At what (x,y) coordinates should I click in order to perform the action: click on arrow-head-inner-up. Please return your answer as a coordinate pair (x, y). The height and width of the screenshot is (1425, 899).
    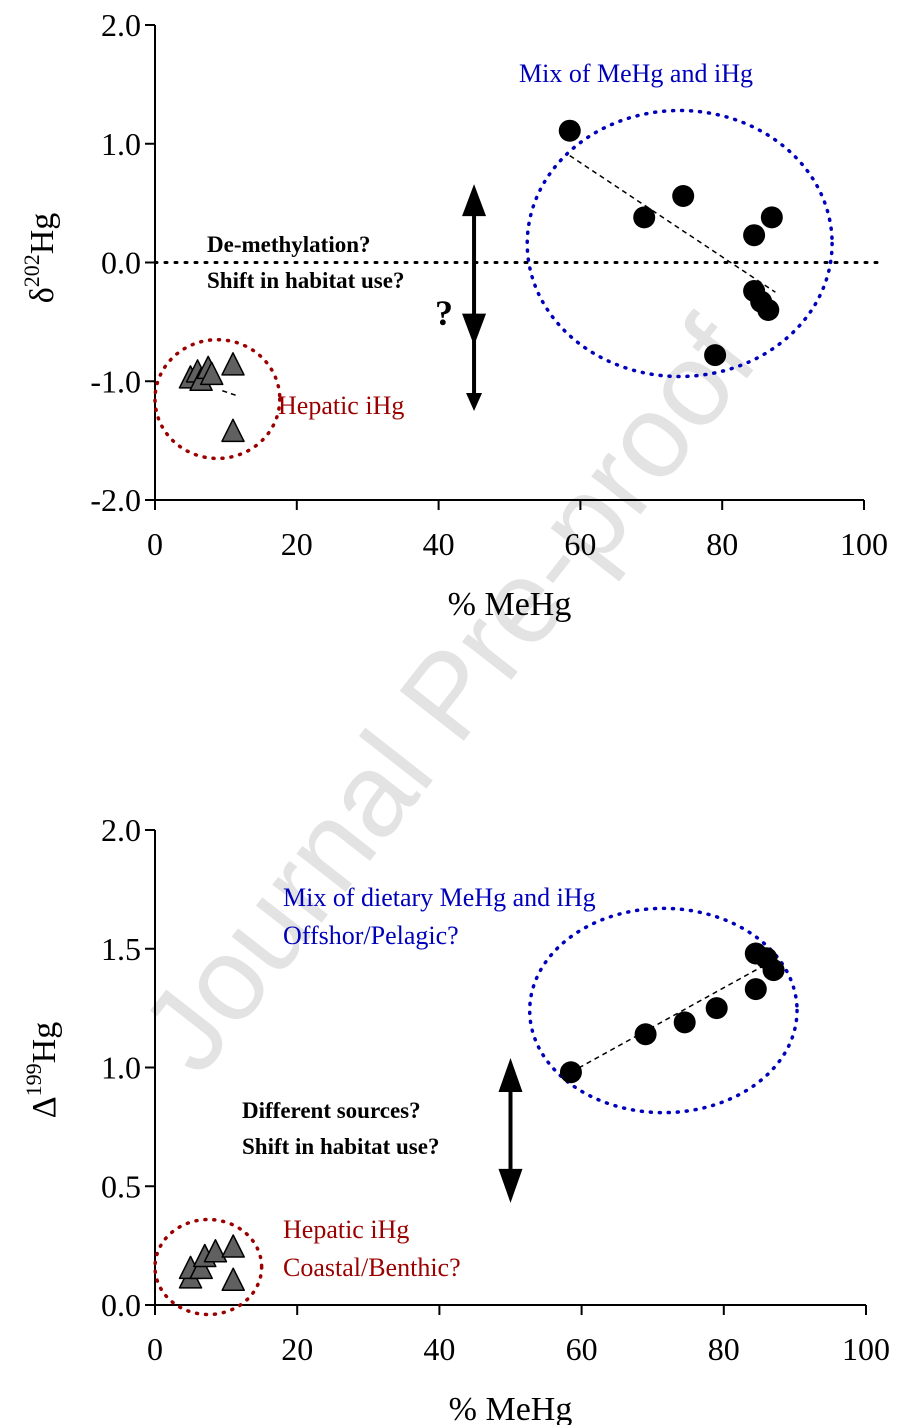
    Looking at the image, I should click on (474, 203).